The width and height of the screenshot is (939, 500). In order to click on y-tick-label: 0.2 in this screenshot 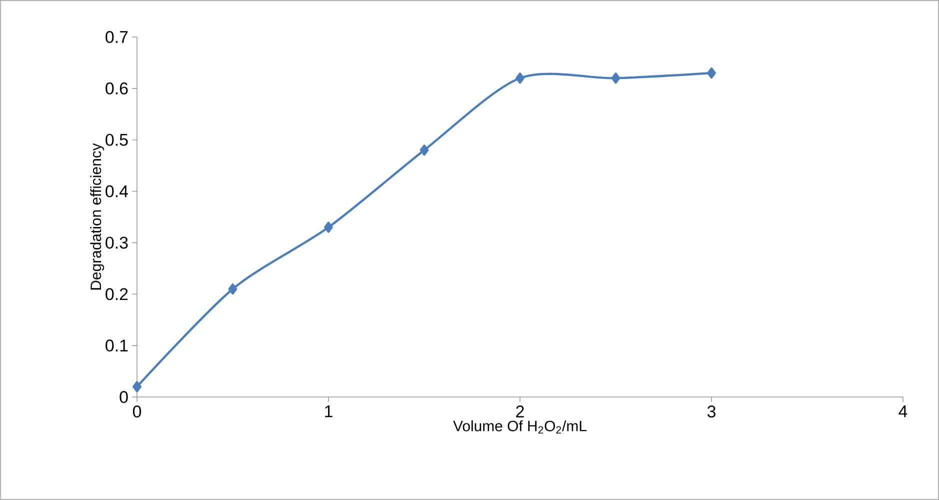, I will do `click(117, 294)`.